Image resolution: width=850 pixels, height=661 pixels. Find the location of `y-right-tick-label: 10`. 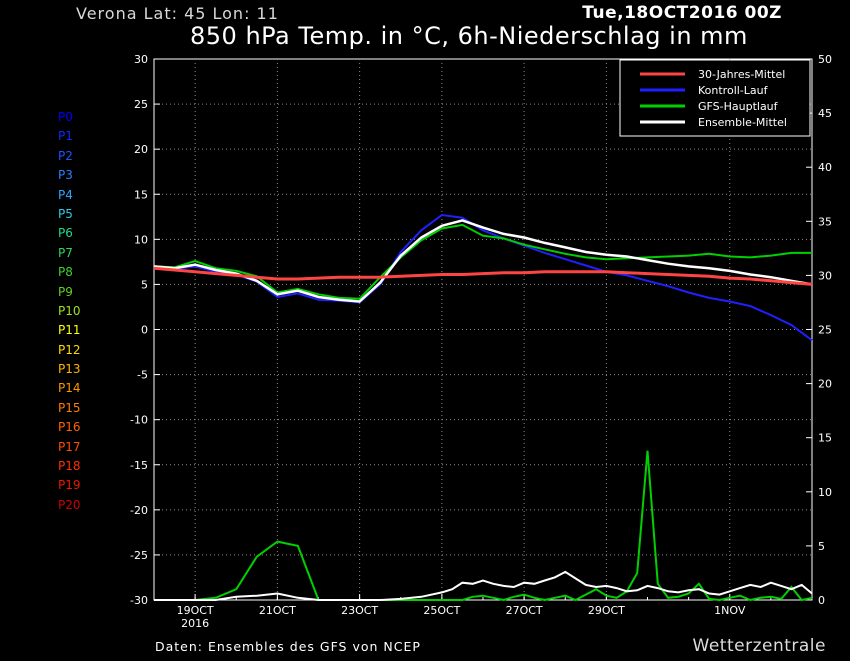

y-right-tick-label: 10 is located at coordinates (825, 492).